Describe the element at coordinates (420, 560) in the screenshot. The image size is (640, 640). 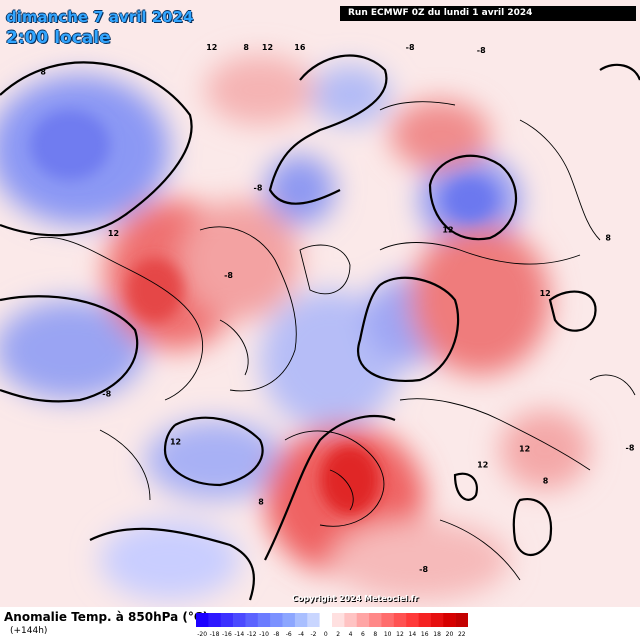
I see `warm-anomaly-south` at that location.